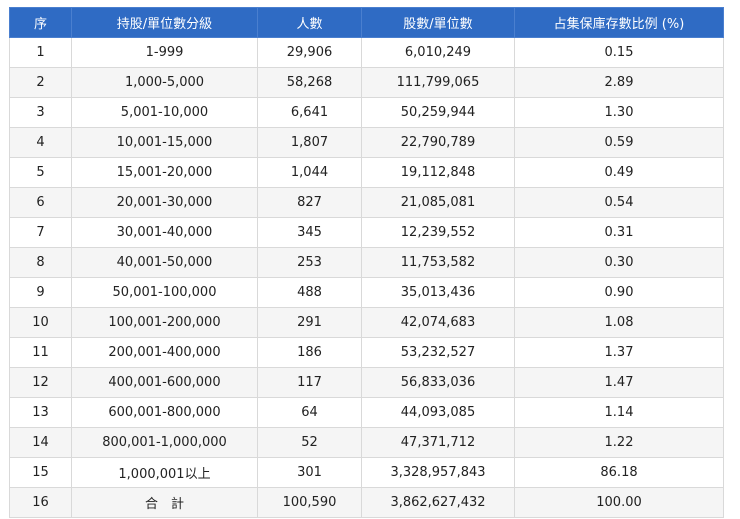  Describe the element at coordinates (619, 142) in the screenshot. I see `cell-percentage: 0.59` at that location.